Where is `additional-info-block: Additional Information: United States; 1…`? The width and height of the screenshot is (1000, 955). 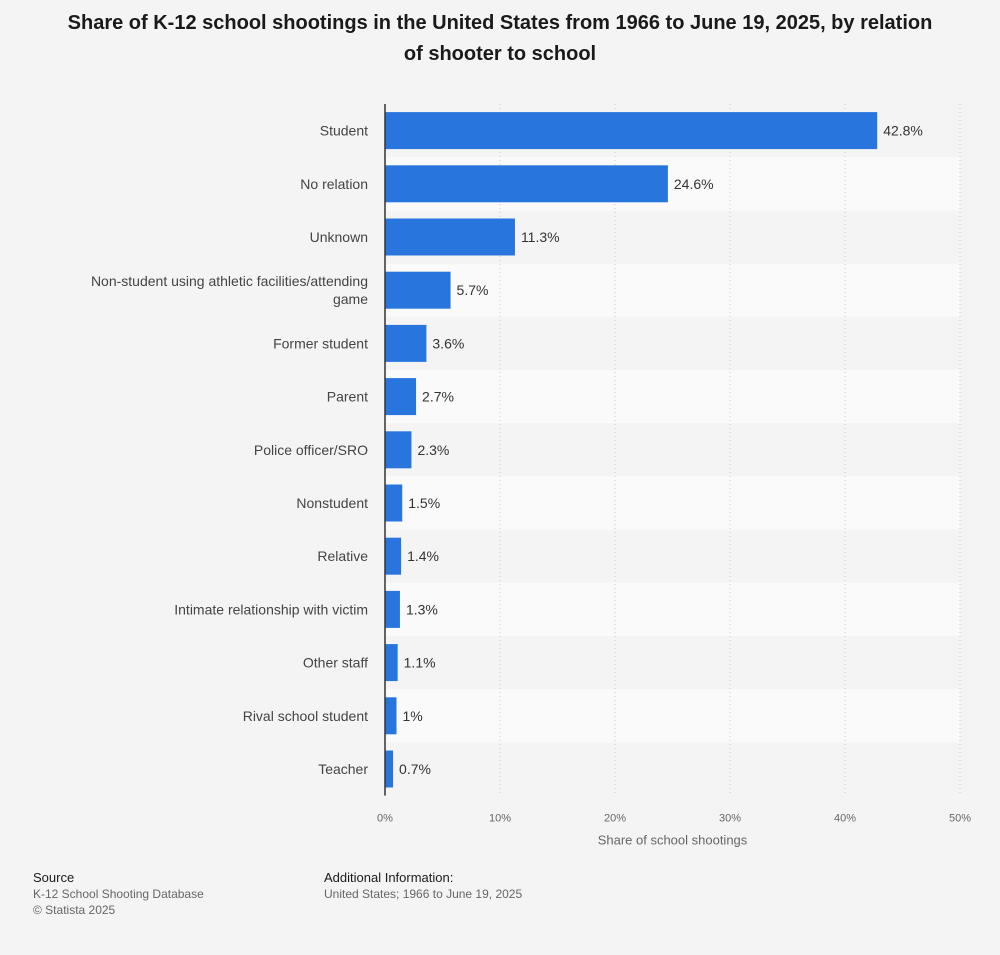
additional-info-block: Additional Information: United States; 1… is located at coordinates (423, 886).